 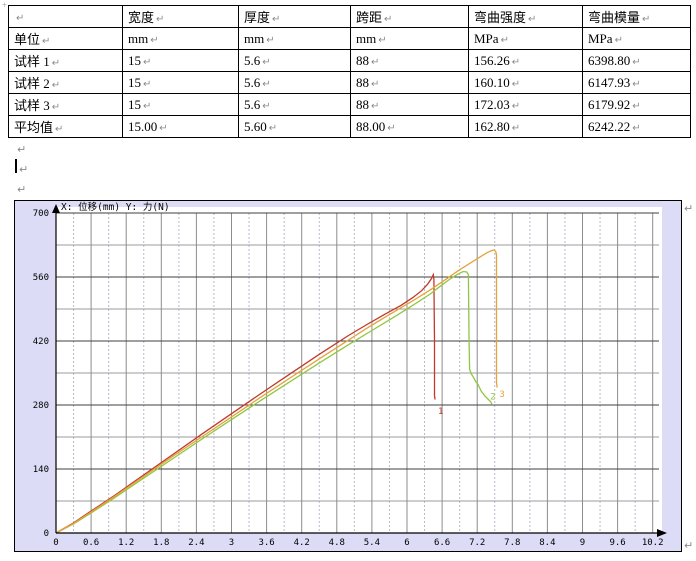 What do you see at coordinates (32, 105) in the screenshot?
I see `cell-text: 试样 3` at bounding box center [32, 105].